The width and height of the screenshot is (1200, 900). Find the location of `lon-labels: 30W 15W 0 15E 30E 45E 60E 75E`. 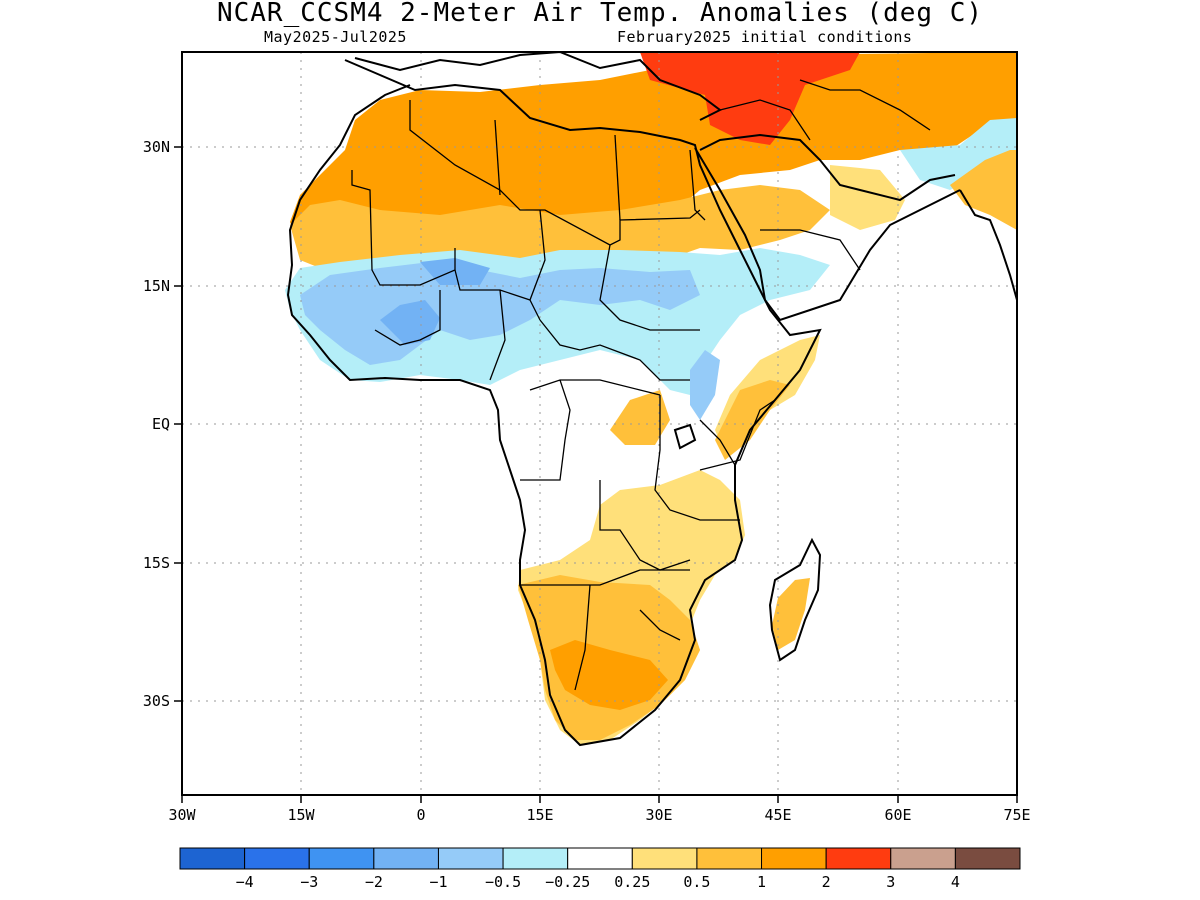

lon-labels: 30W 15W 0 15E 30E 45E 60E 75E is located at coordinates (599, 815).